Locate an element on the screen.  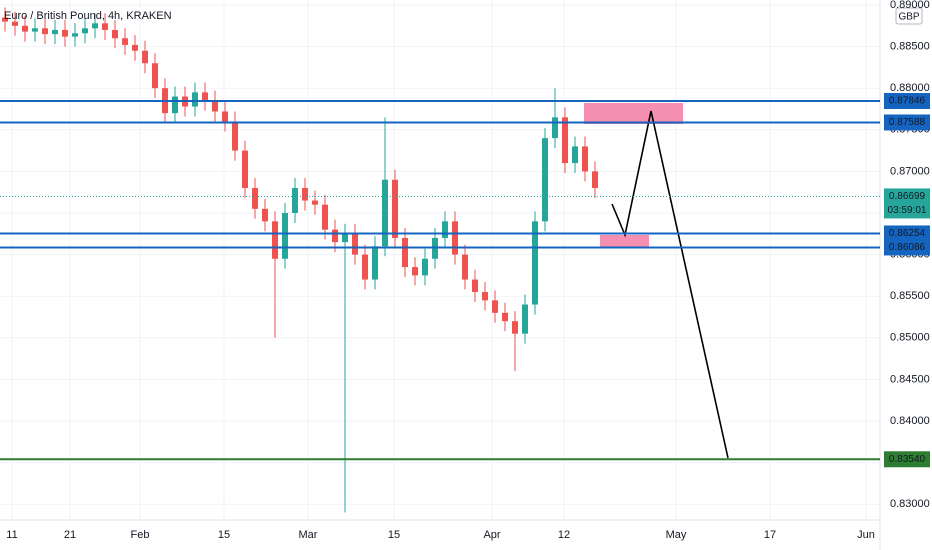
x-tick-label: 17 is located at coordinates (770, 535).